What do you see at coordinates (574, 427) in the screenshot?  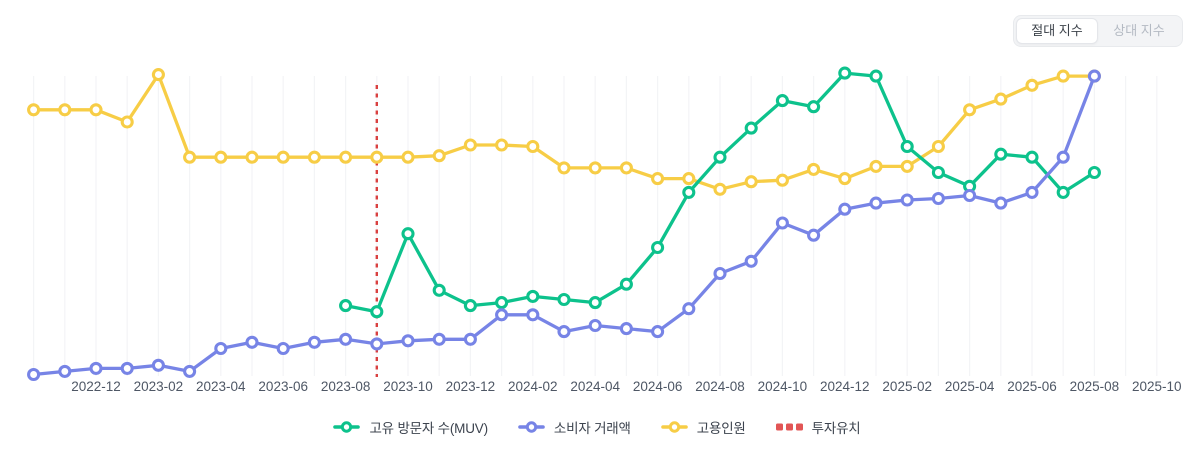 I see `legend-item-1: 소비자 거래액` at bounding box center [574, 427].